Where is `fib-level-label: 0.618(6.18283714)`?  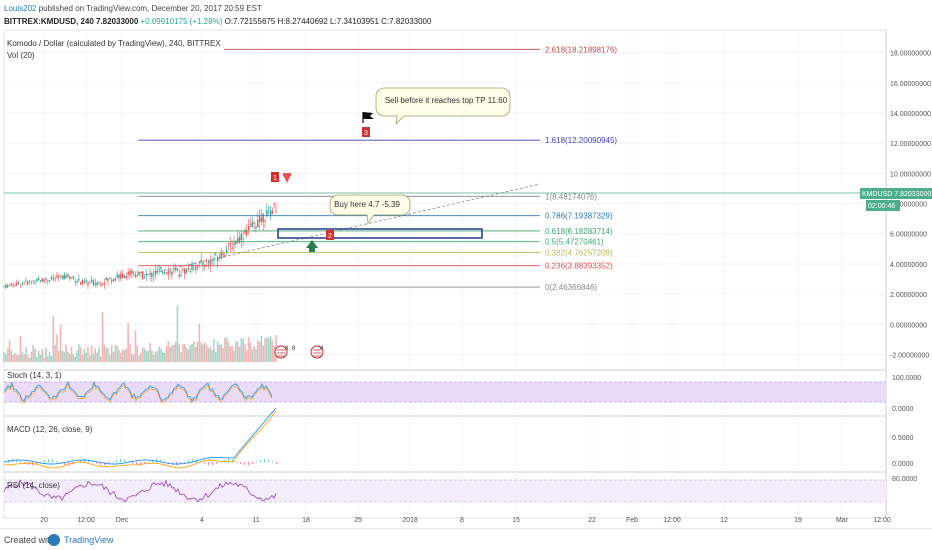
fib-level-label: 0.618(6.18283714) is located at coordinates (579, 231).